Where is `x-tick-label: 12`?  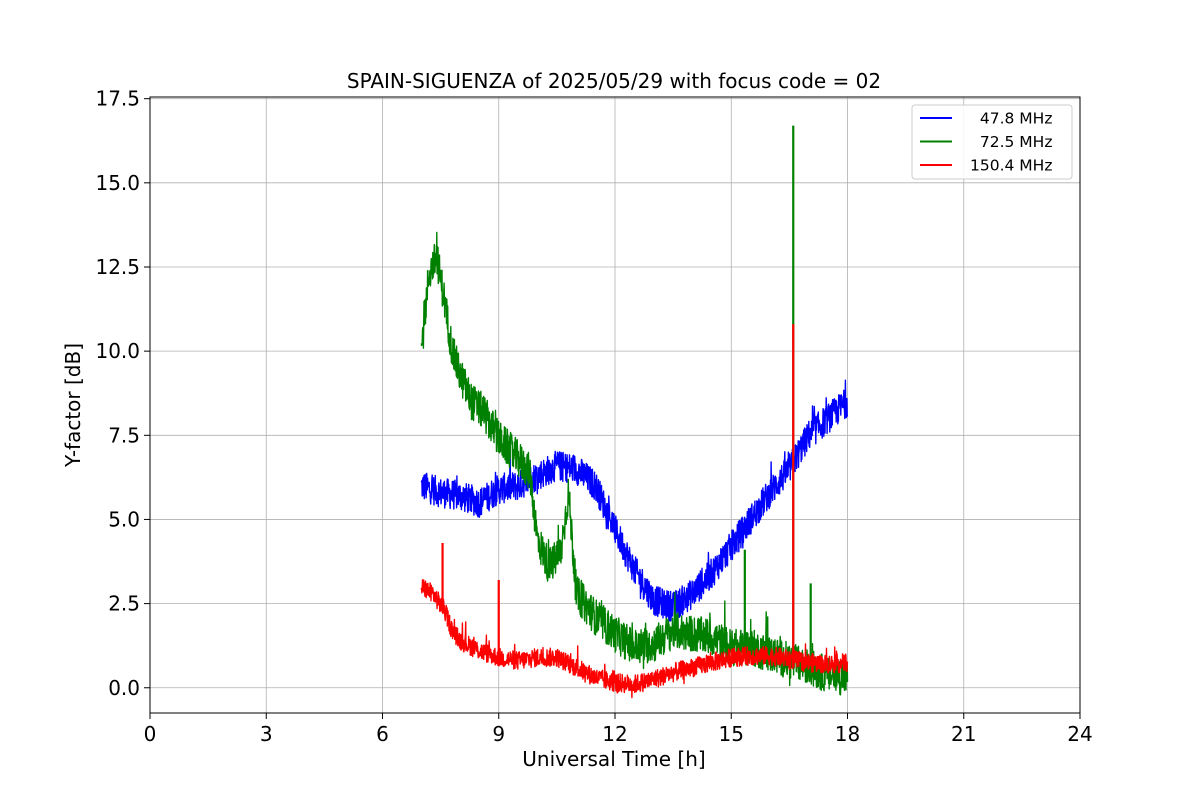 x-tick-label: 12 is located at coordinates (614, 734).